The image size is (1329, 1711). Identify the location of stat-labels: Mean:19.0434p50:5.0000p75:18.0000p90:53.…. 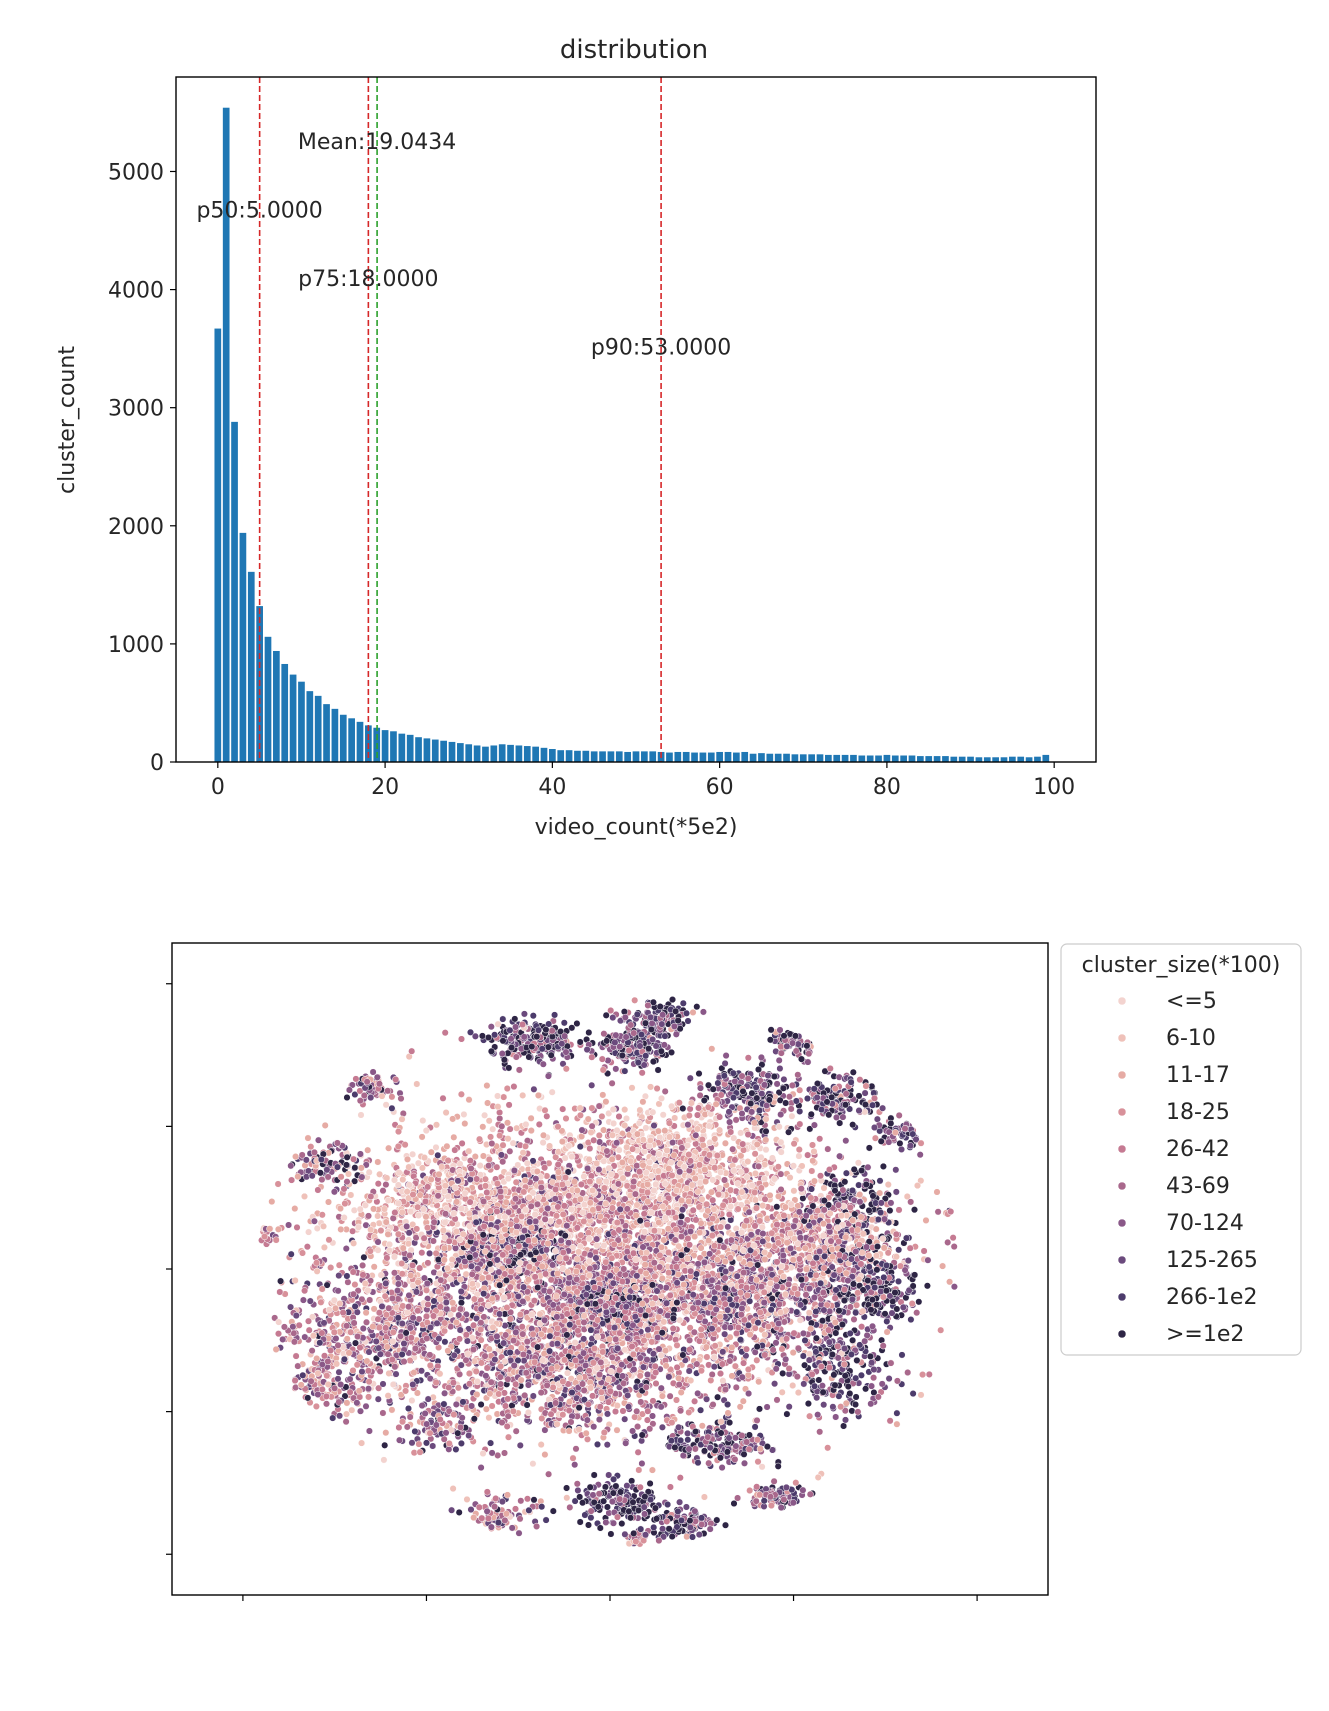
(463, 245).